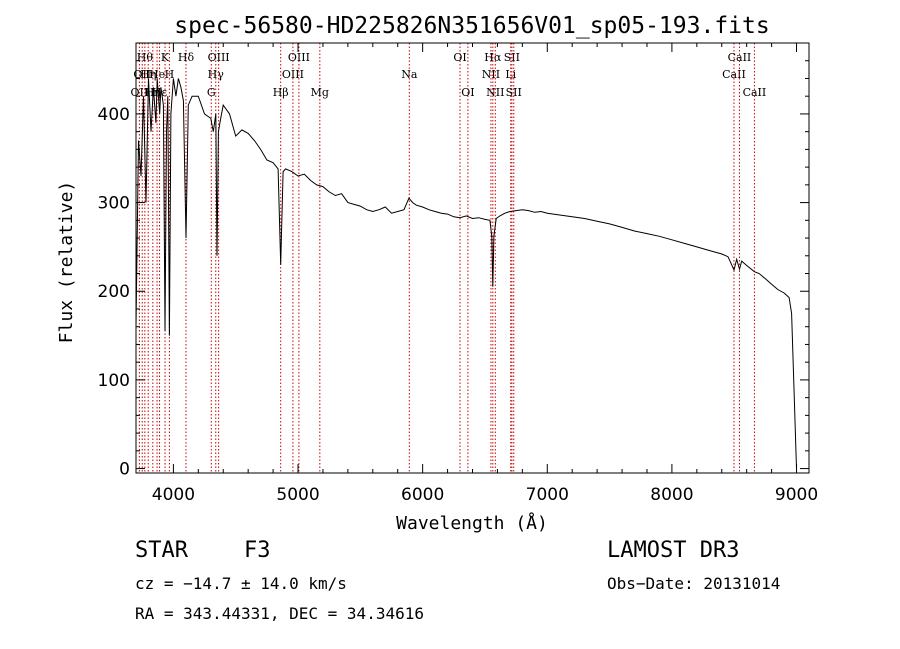  Describe the element at coordinates (299, 57) in the screenshot. I see `marker-label-15: OIII` at that location.